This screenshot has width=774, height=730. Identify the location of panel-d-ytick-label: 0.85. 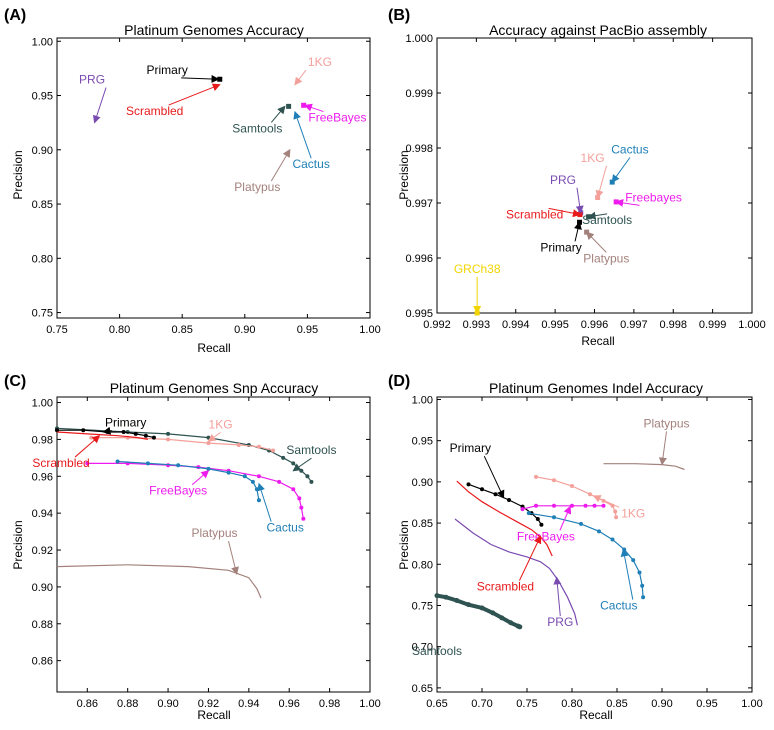
(422, 524).